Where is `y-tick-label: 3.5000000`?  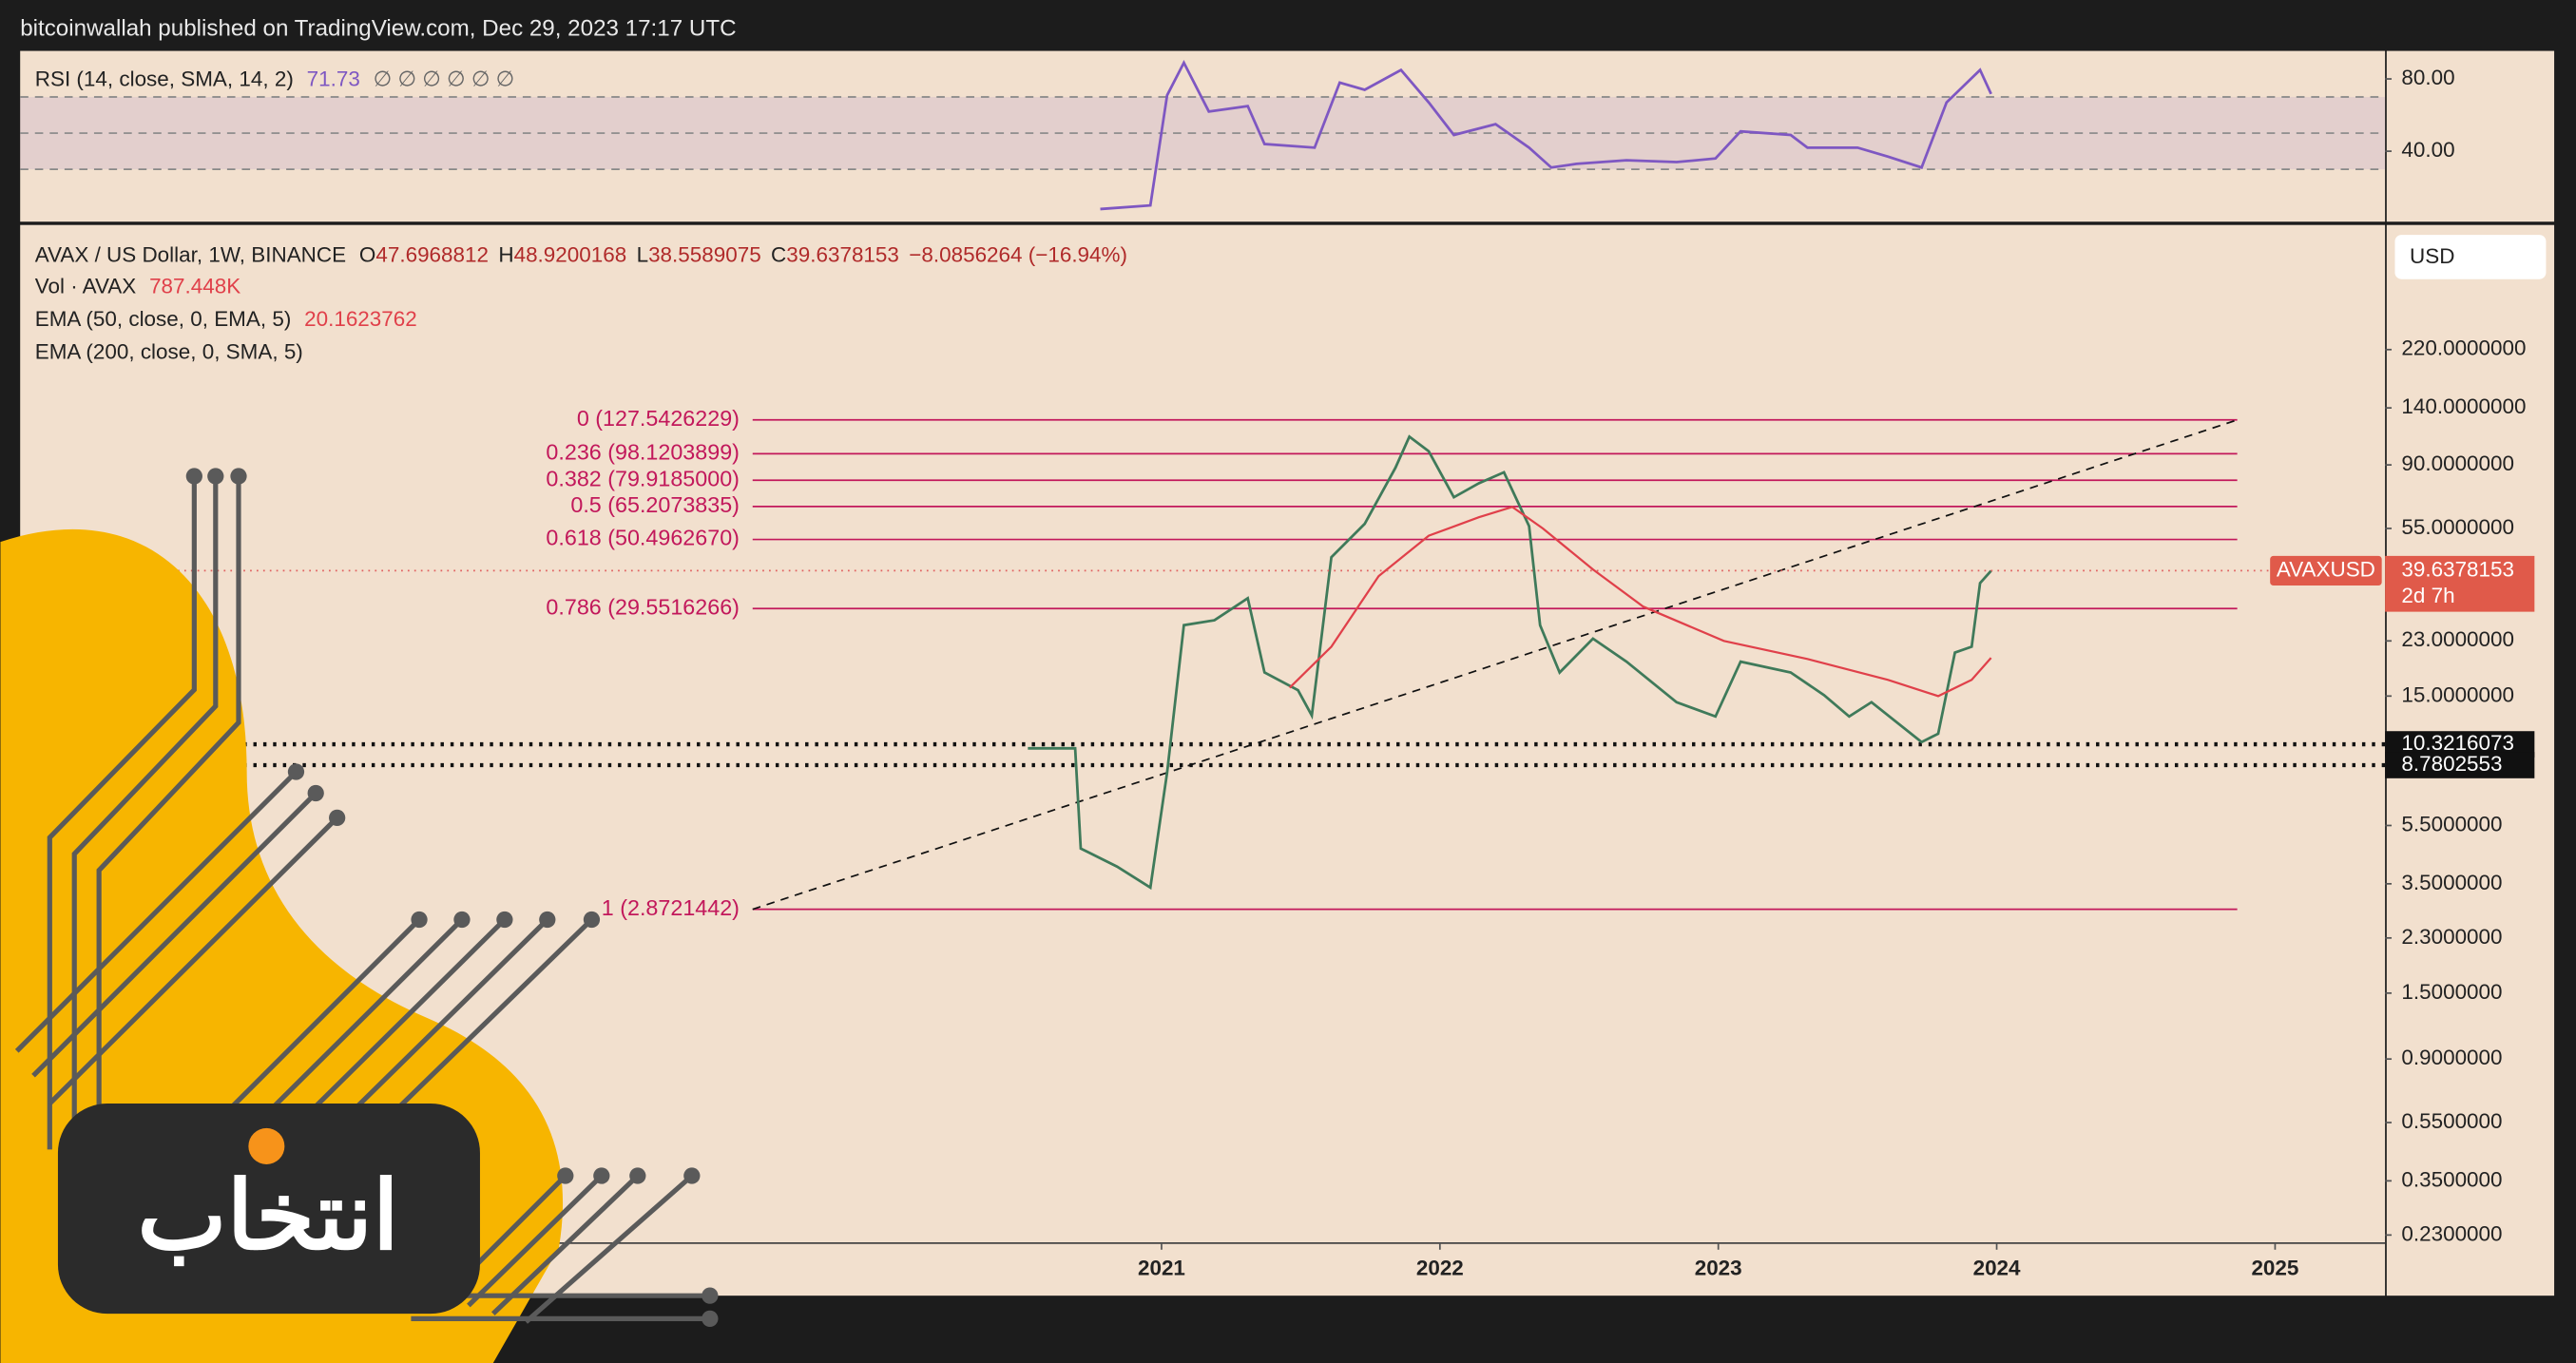 y-tick-label: 3.5000000 is located at coordinates (2451, 882).